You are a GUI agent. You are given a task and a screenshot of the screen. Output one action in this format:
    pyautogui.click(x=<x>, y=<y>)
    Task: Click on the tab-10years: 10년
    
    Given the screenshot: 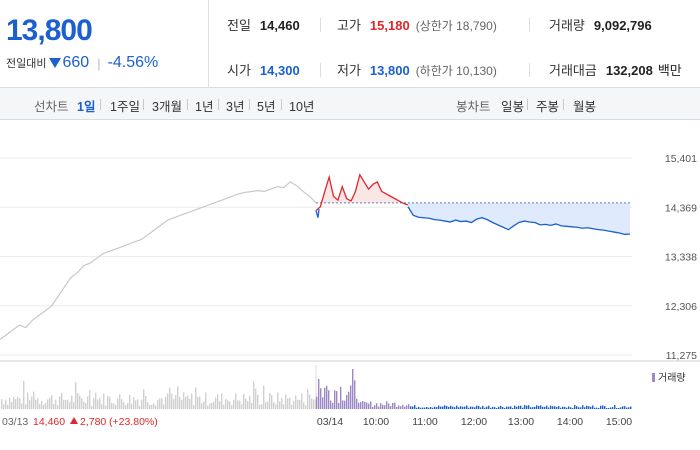 What is the action you would take?
    pyautogui.click(x=302, y=107)
    